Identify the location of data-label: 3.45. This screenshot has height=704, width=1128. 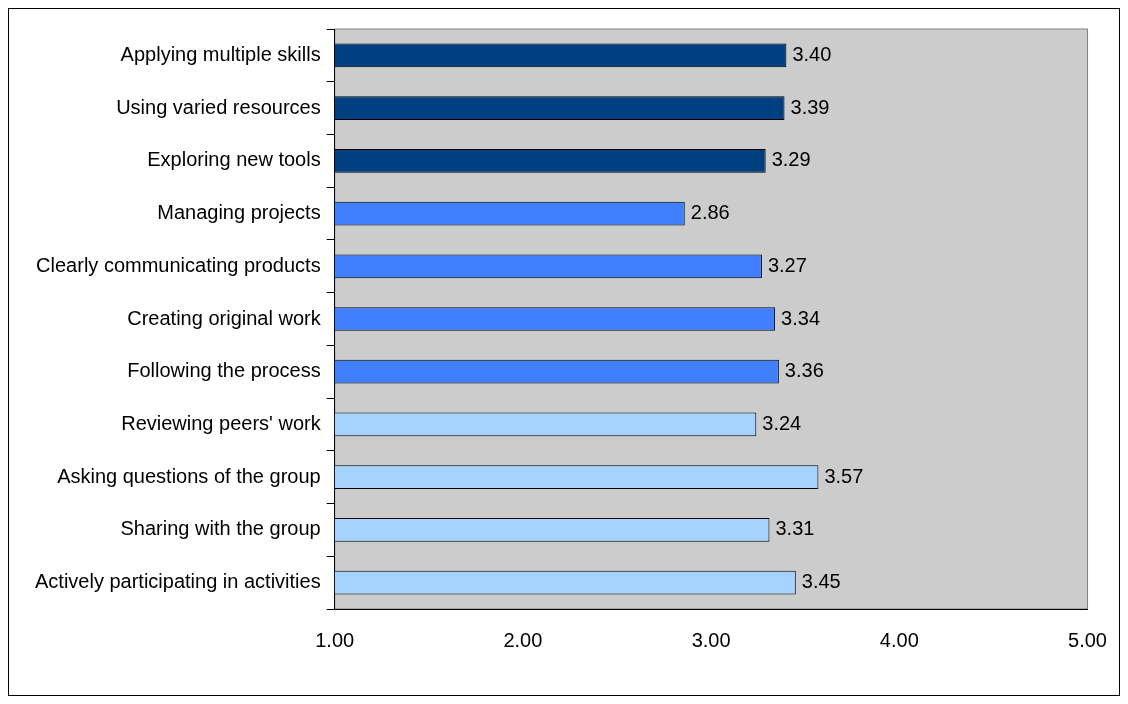
(821, 581).